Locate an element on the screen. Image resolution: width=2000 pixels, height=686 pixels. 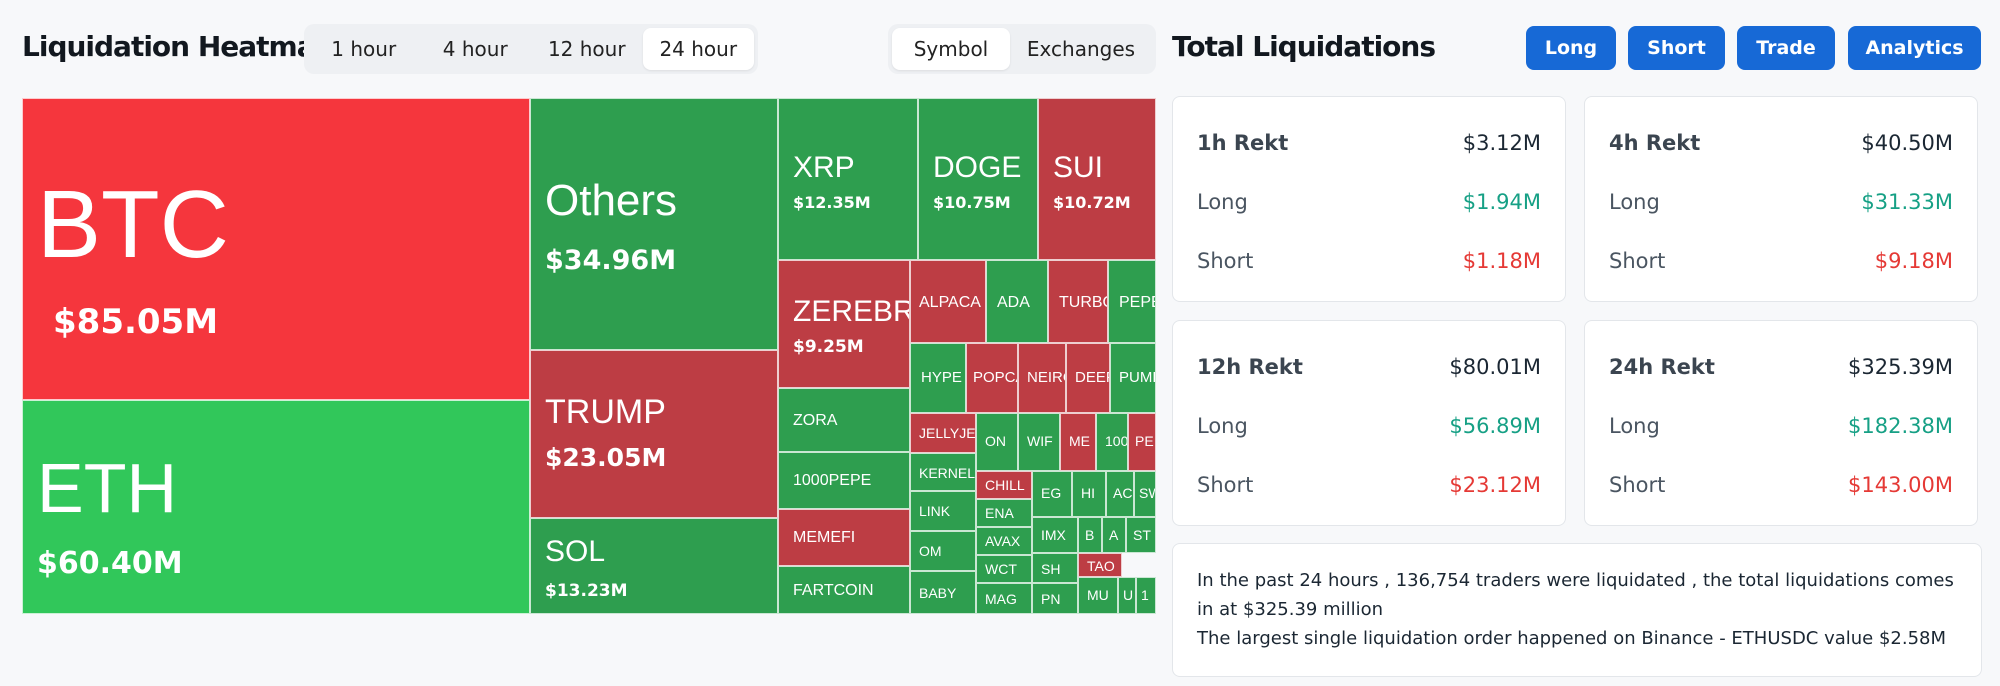
heatmap-tile-hi: HI is located at coordinates (1089, 494).